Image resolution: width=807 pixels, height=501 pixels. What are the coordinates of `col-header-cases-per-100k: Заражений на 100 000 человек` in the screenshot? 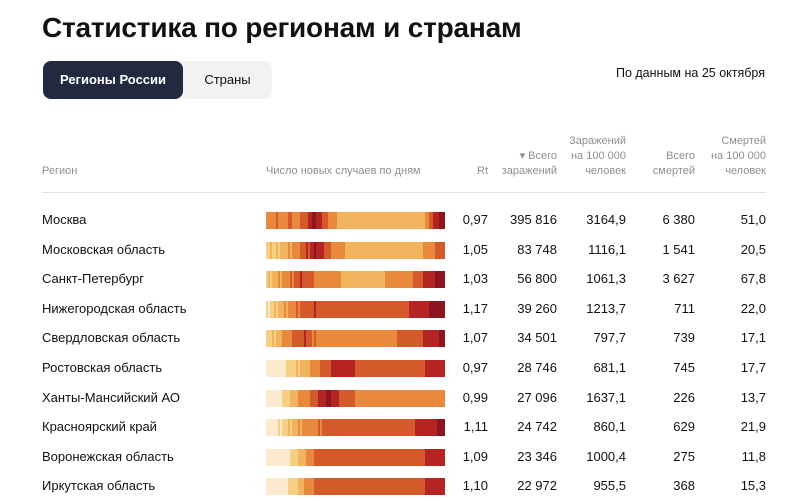 It's located at (586, 156).